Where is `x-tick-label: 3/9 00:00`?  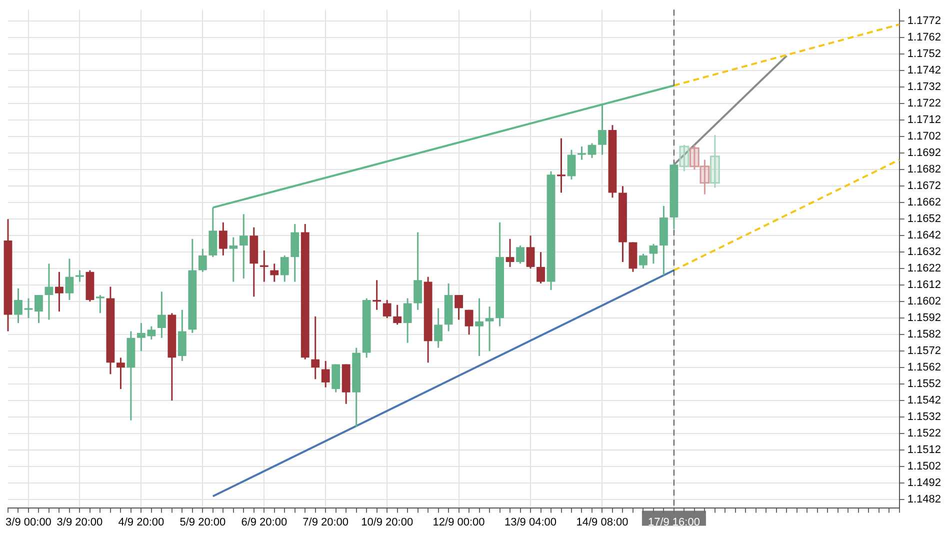
x-tick-label: 3/9 00:00 is located at coordinates (29, 522).